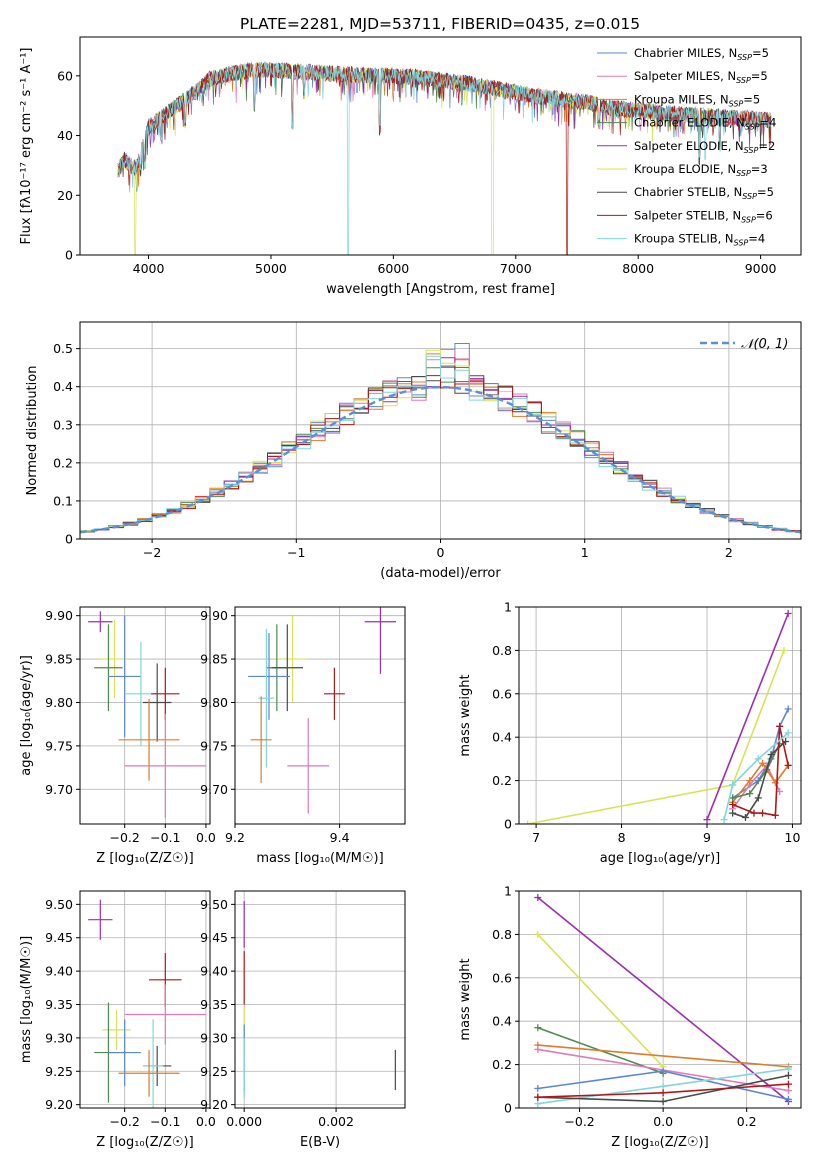 The image size is (819, 1170). What do you see at coordinates (508, 891) in the screenshot?
I see `y-tick-label: 1` at bounding box center [508, 891].